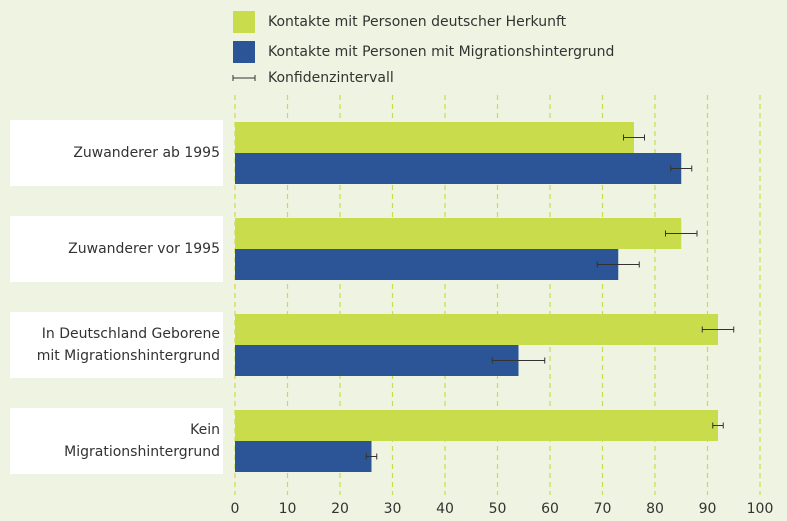 The image size is (787, 521). Describe the element at coordinates (331, 78) in the screenshot. I see `legend-label: Konfidenzintervall` at that location.